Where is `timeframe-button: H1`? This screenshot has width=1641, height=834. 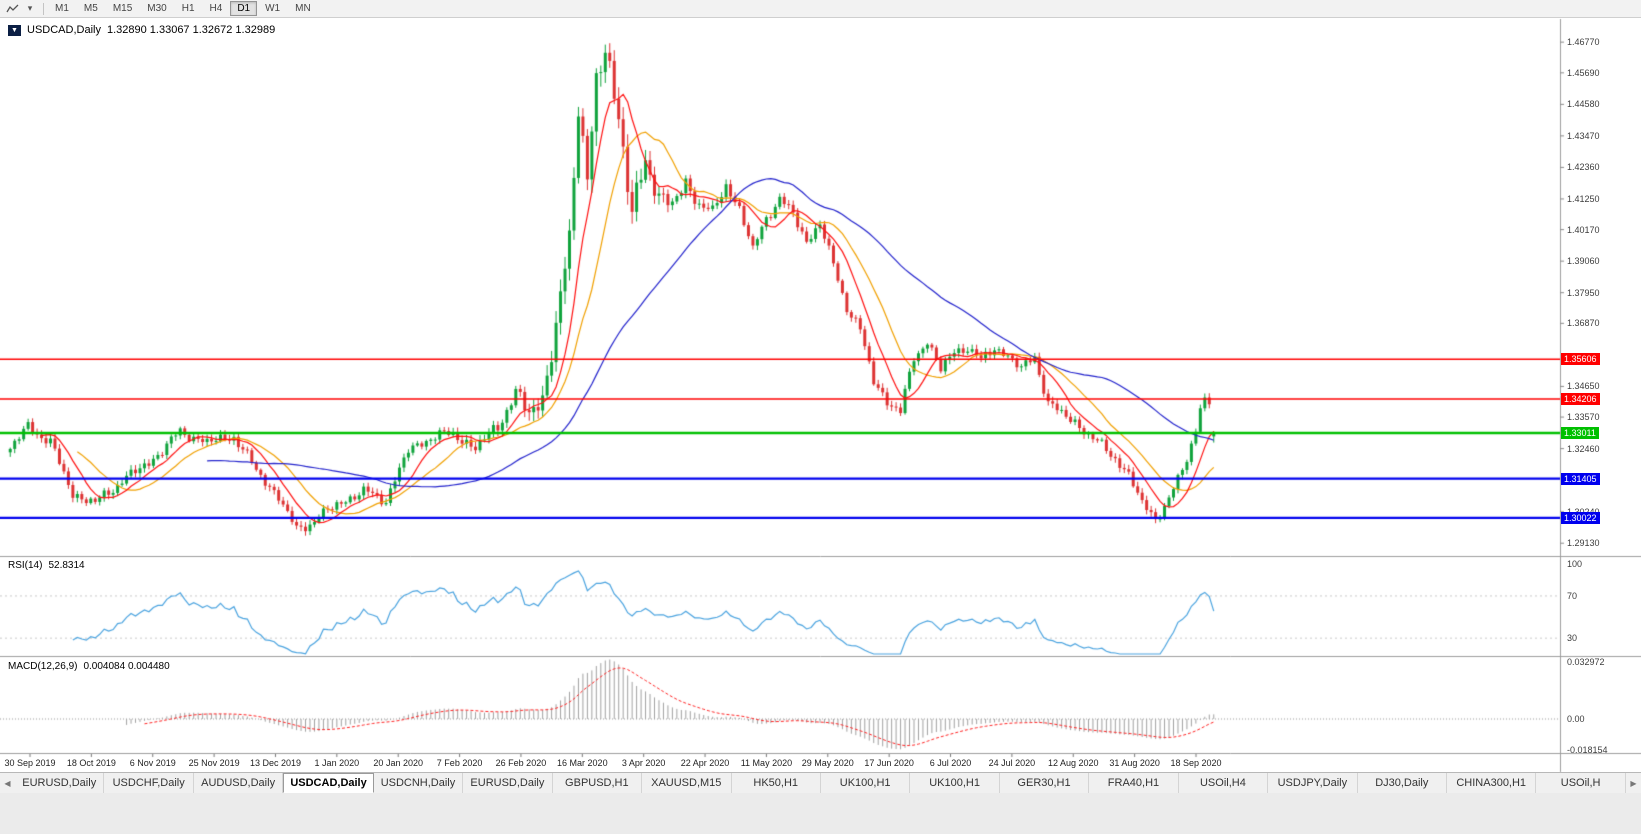 timeframe-button: H1 is located at coordinates (188, 8).